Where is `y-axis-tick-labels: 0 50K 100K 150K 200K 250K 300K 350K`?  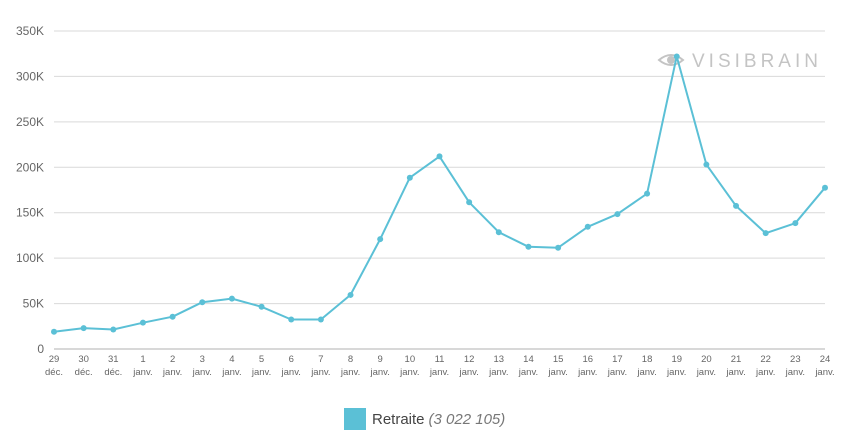
y-axis-tick-labels: 0 50K 100K 150K 200K 250K 300K 350K is located at coordinates (30, 190).